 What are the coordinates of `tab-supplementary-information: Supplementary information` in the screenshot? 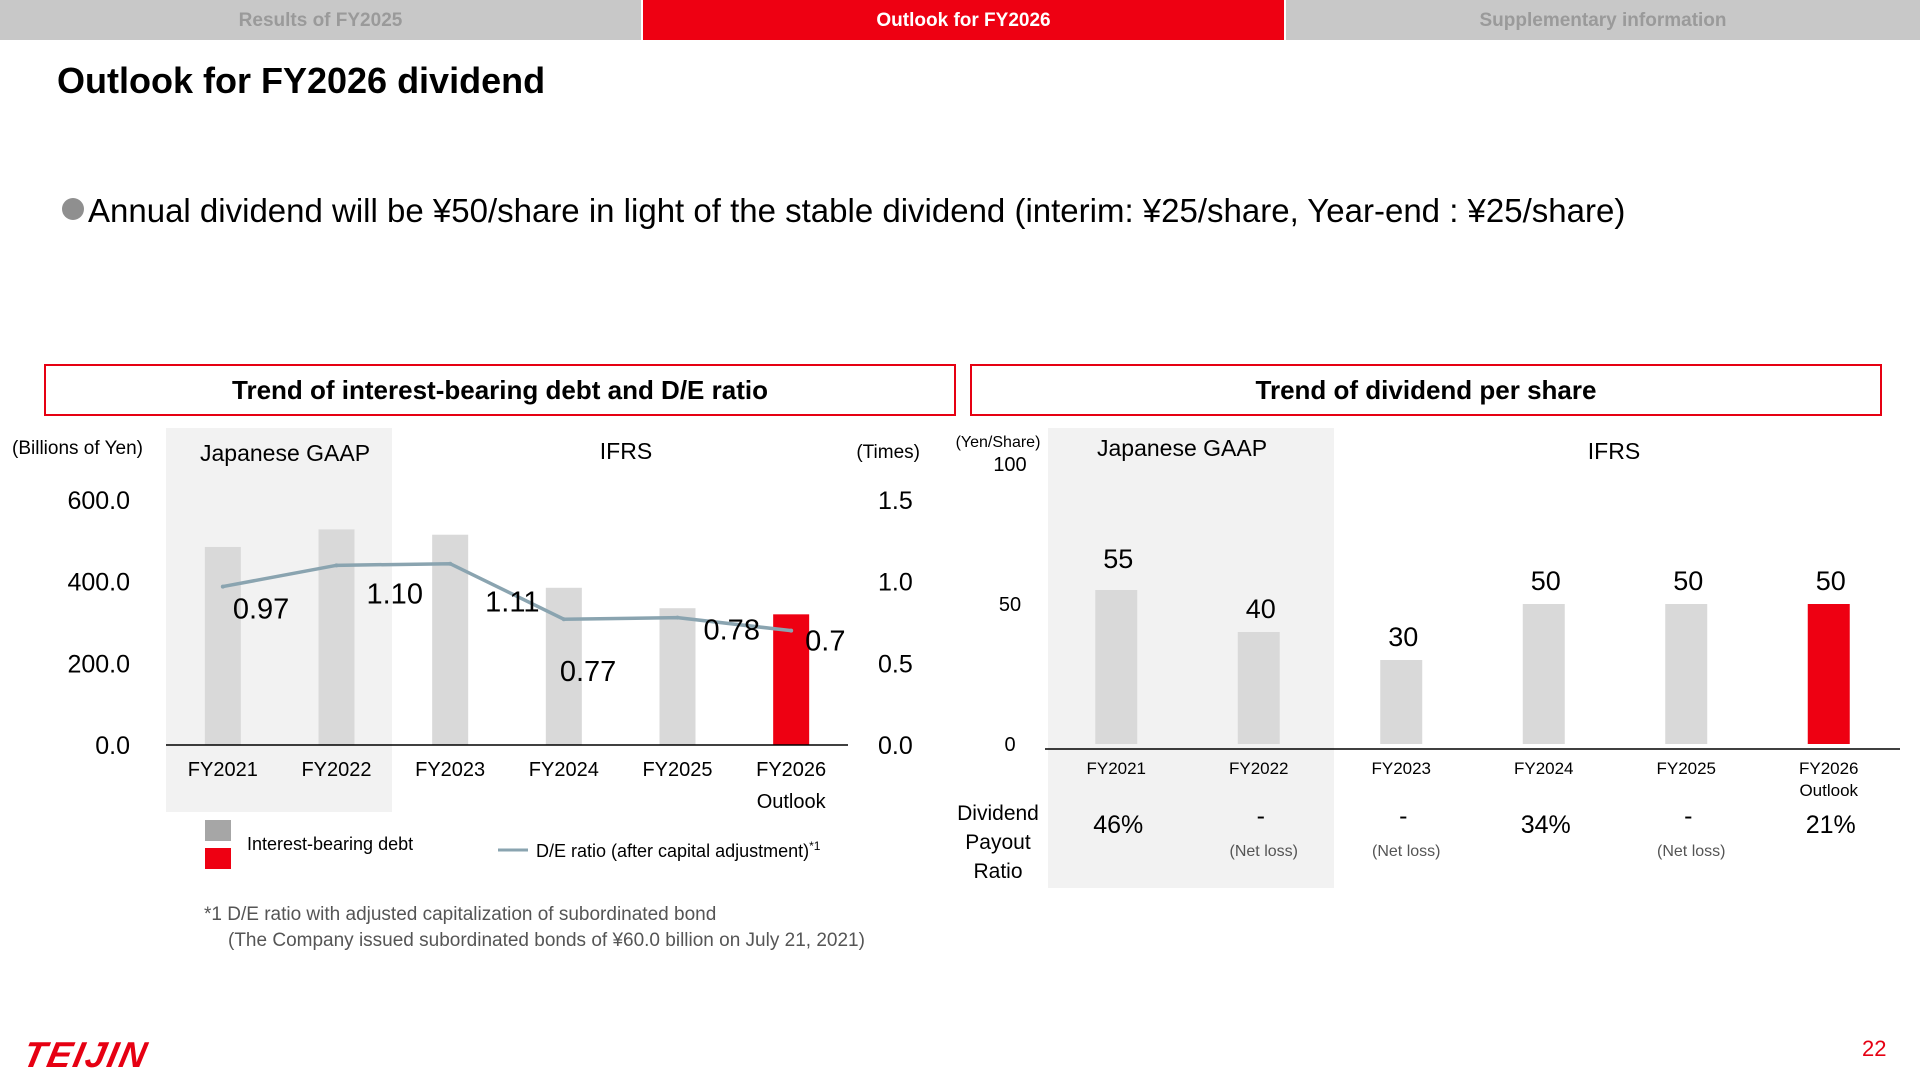 It's located at (1603, 20).